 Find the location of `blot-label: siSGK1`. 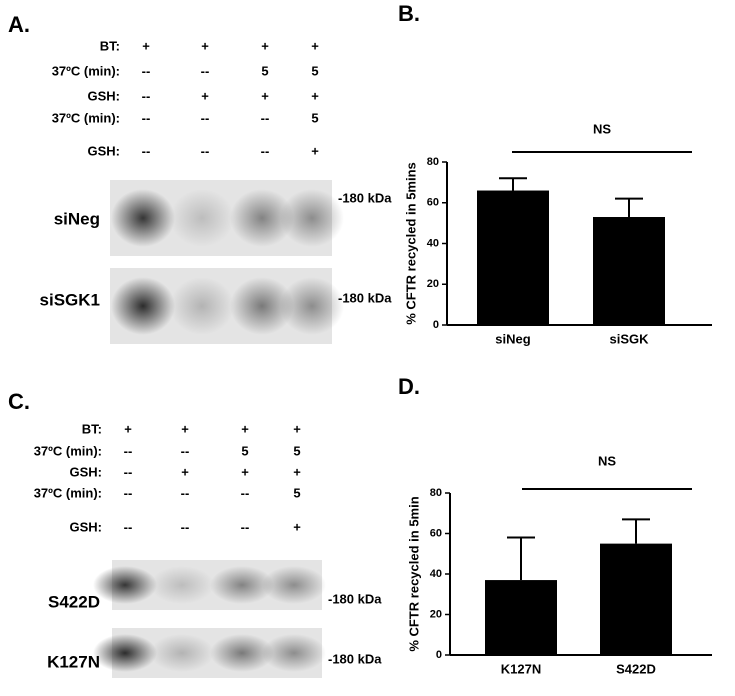

blot-label: siSGK1 is located at coordinates (70, 299).